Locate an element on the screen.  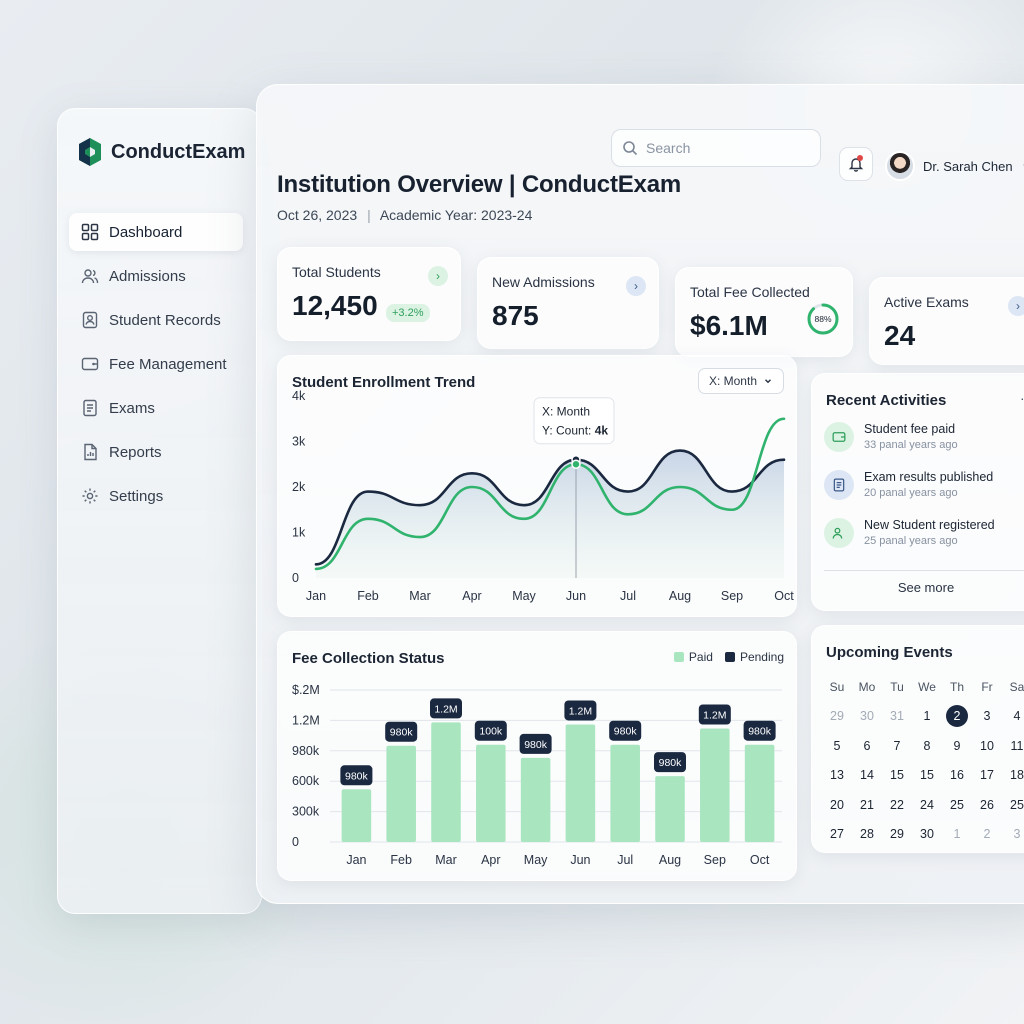
x-tick-label: Jan is located at coordinates (356, 860).